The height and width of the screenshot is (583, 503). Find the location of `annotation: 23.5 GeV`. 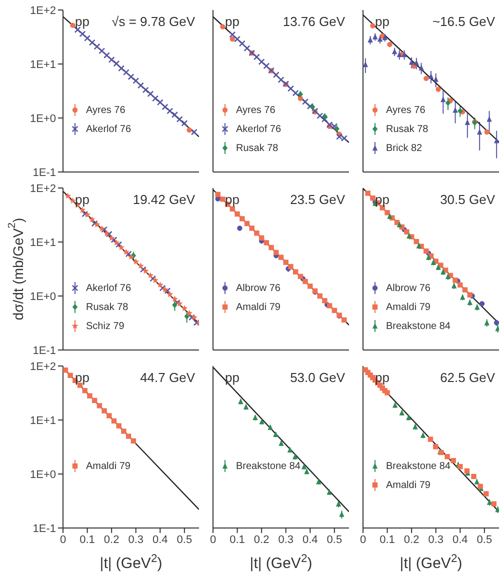

annotation: 23.5 GeV is located at coordinates (317, 199).